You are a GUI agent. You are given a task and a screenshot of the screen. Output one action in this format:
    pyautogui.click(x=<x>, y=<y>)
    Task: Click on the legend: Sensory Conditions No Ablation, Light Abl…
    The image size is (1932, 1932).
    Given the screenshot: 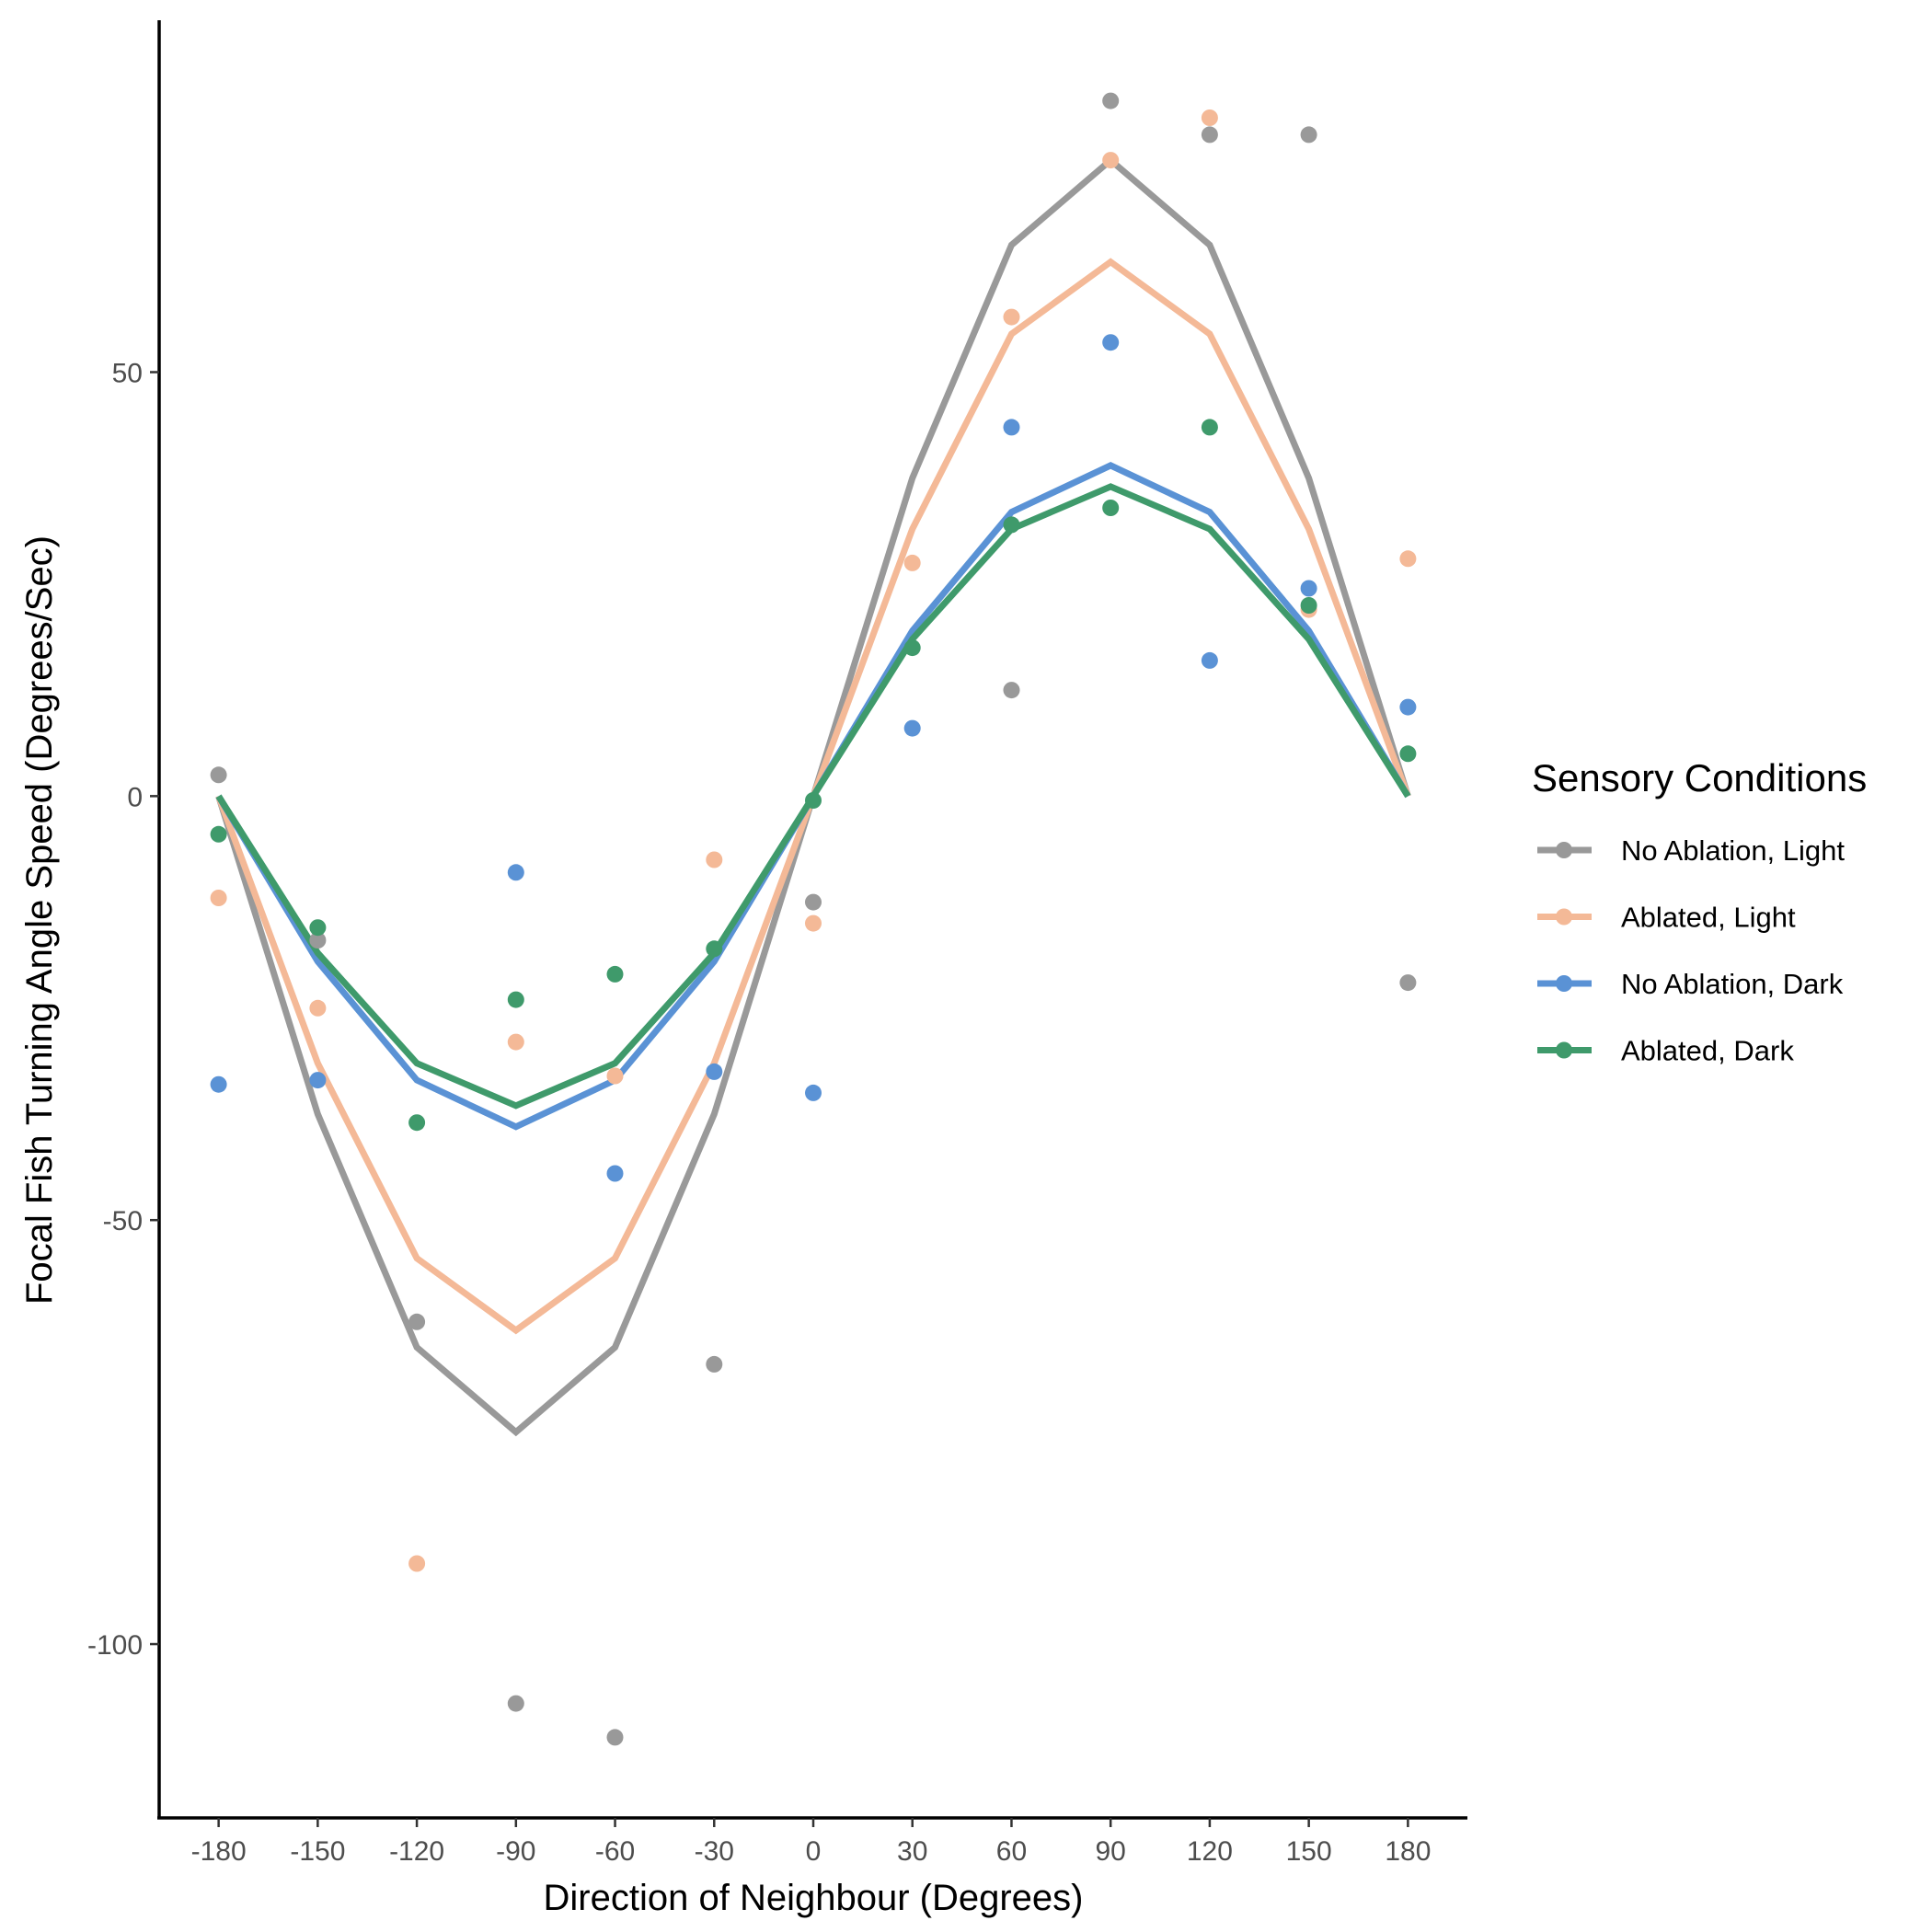 What is the action you would take?
    pyautogui.click(x=1699, y=911)
    